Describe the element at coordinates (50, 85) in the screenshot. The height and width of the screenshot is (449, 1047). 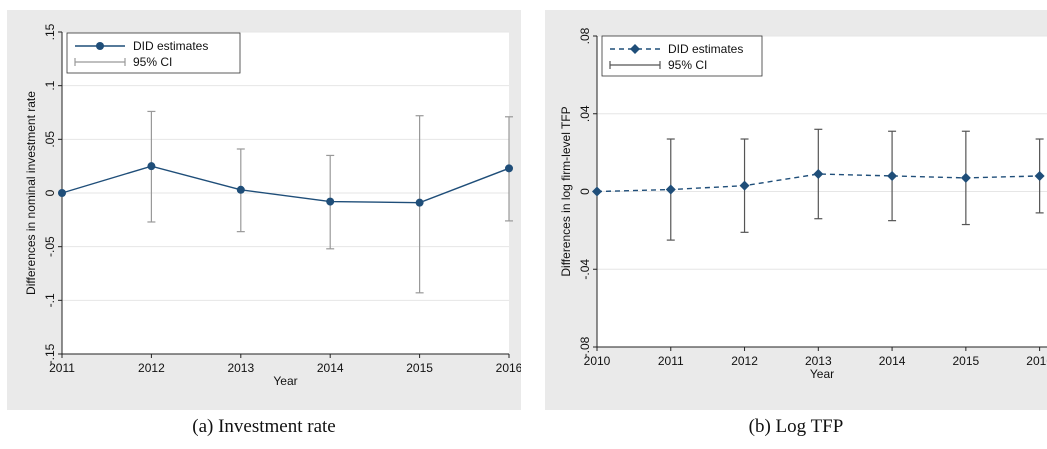
I see `y-tick-label: .1` at that location.